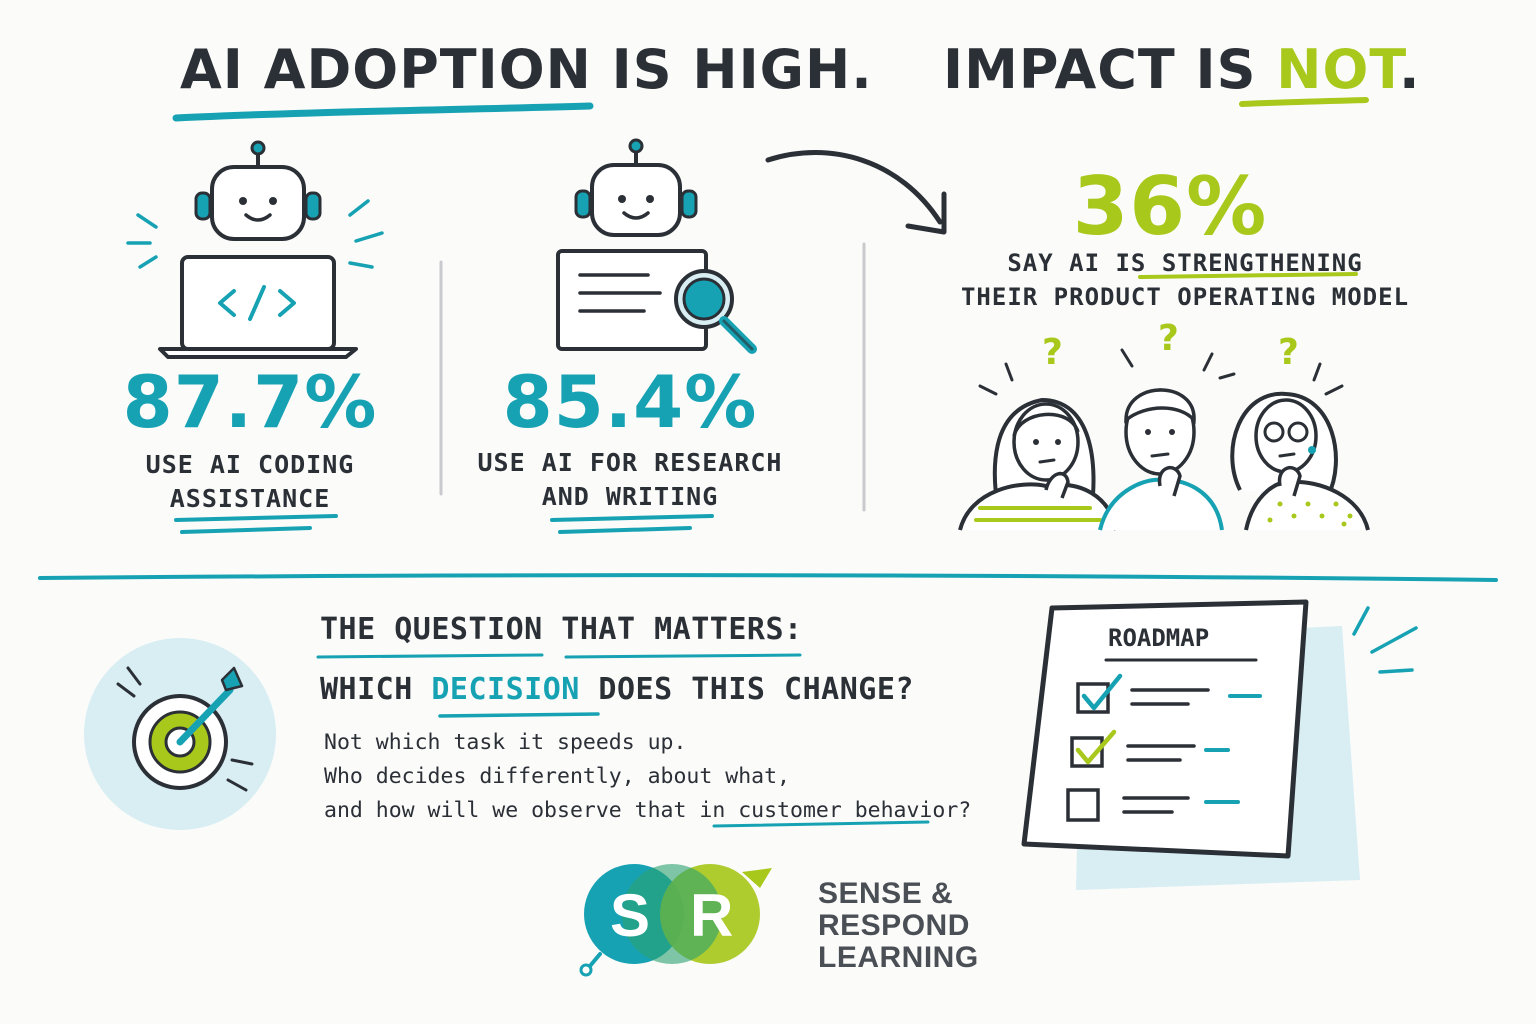 Image resolution: width=1536 pixels, height=1024 pixels. What do you see at coordinates (1182, 69) in the screenshot?
I see `headline-part2: IMPACT IS NOT.` at bounding box center [1182, 69].